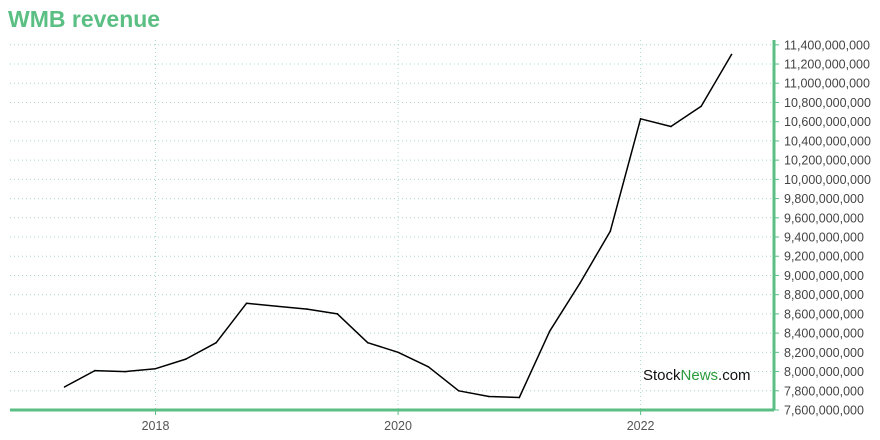  I want to click on watermark-part-stock: Stock, so click(662, 375).